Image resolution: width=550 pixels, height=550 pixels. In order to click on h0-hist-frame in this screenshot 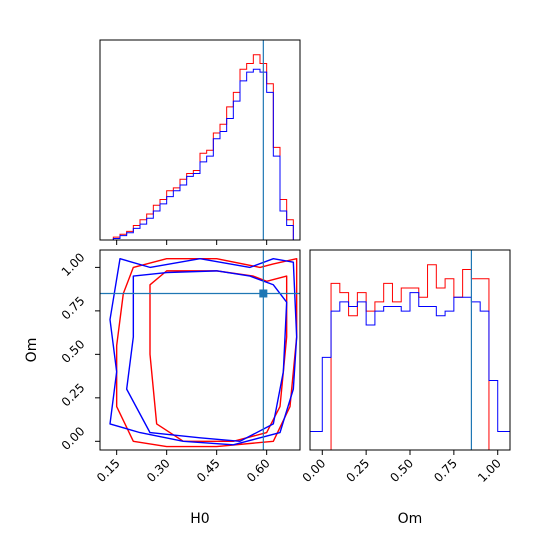, I will do `click(200, 140)`.